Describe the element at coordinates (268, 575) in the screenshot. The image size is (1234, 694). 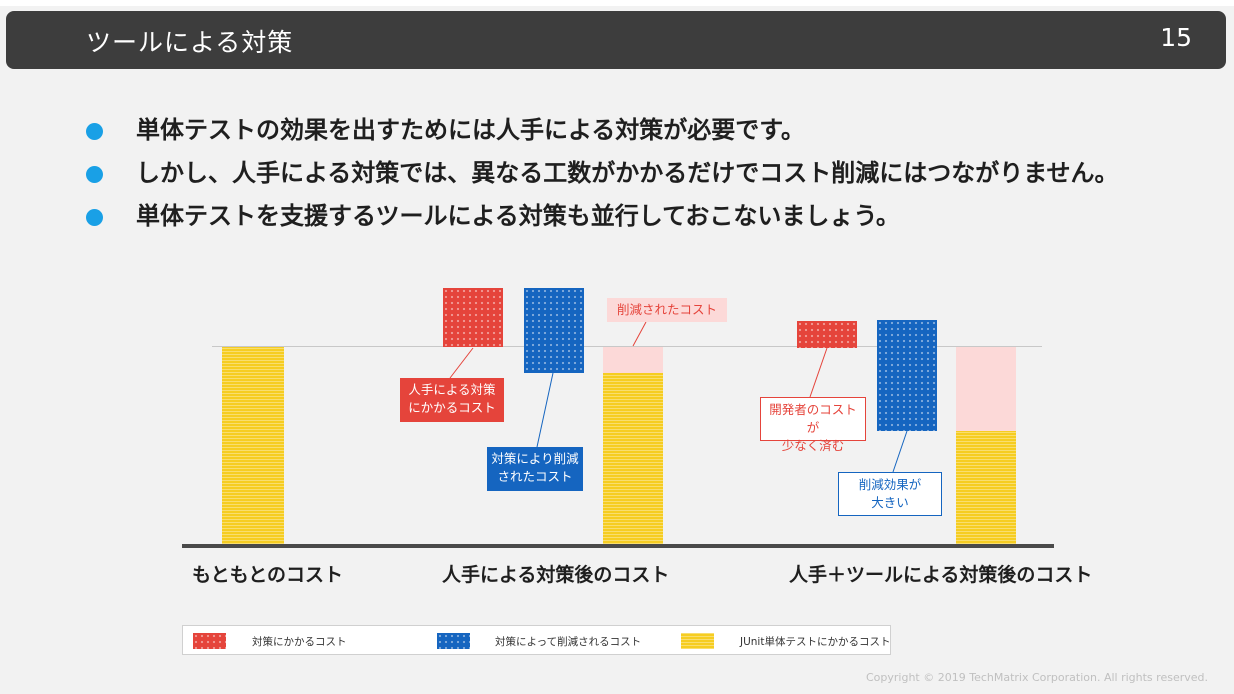
I see `category-label: もともとのコスト` at that location.